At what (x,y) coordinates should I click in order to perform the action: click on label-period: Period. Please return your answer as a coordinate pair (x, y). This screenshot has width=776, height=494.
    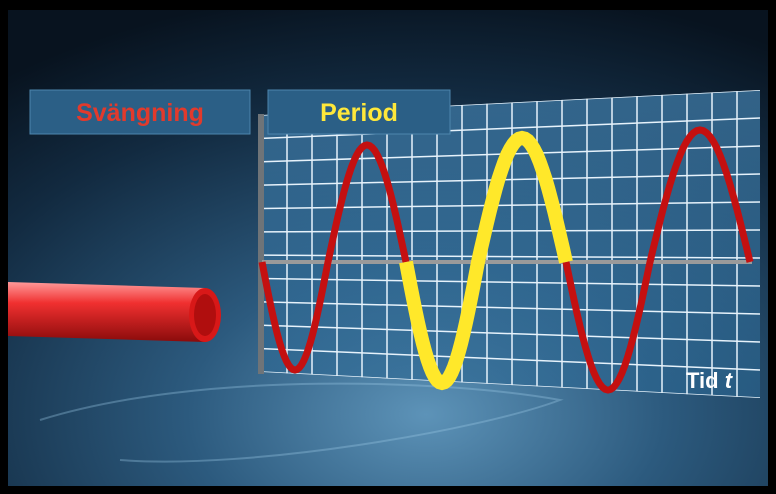
    Looking at the image, I should click on (359, 113).